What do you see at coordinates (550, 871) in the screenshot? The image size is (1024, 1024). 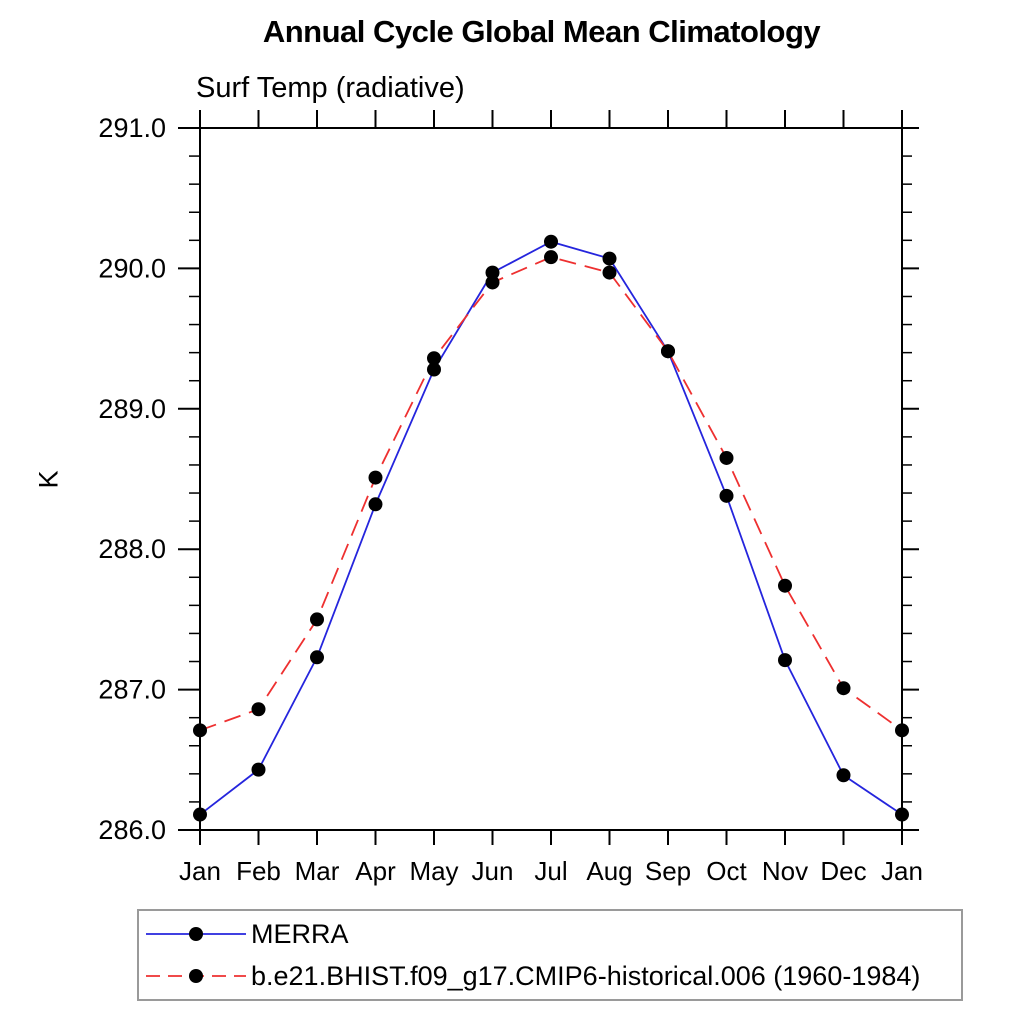 I see `x-axis-label: Jul` at bounding box center [550, 871].